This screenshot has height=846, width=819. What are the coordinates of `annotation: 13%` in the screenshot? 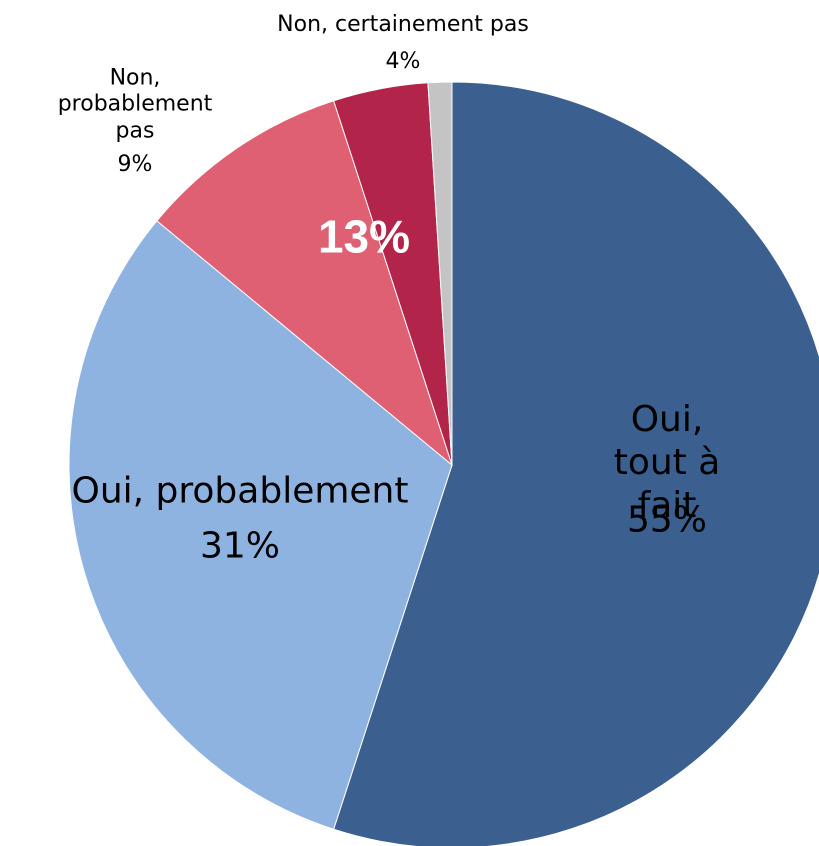 It's located at (364, 236).